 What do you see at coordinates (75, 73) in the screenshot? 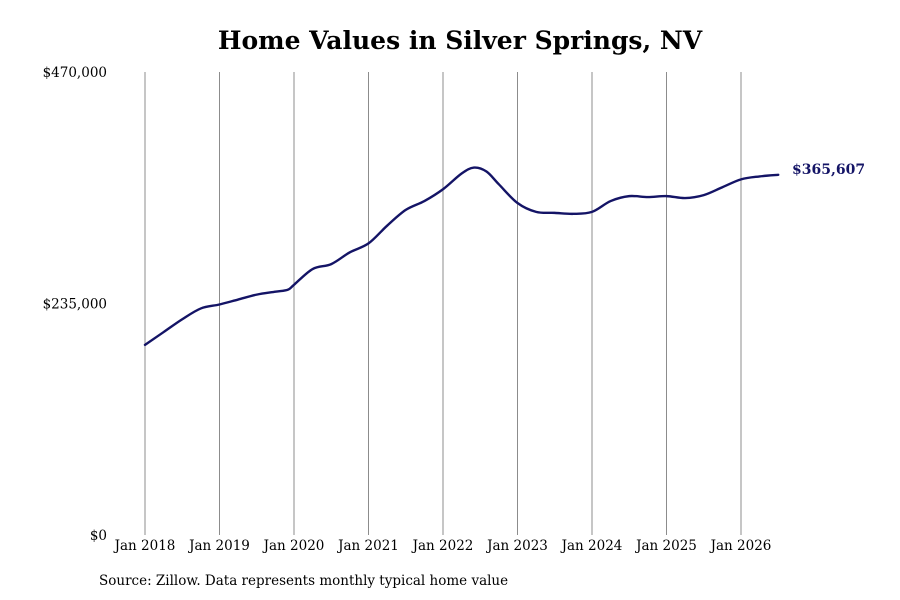
I see `y-tick-label: $470,000` at bounding box center [75, 73].